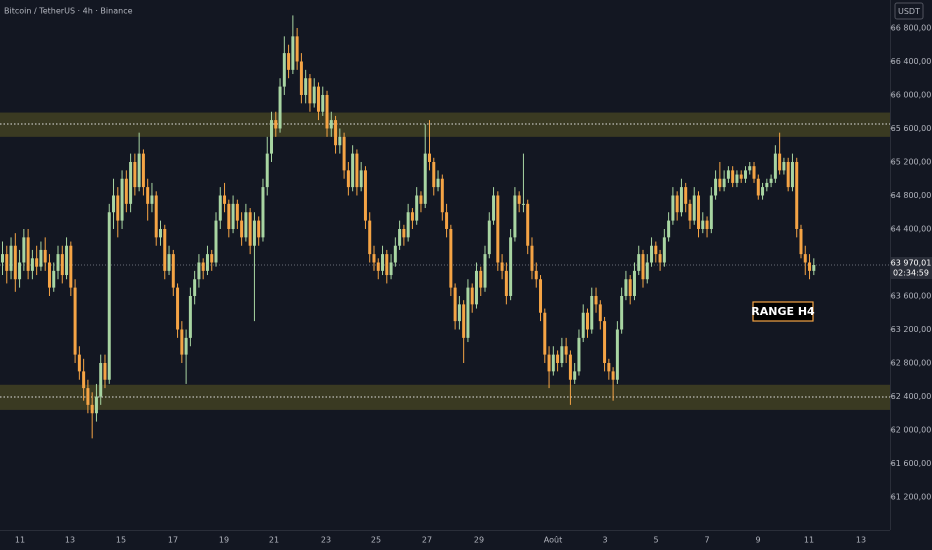 The width and height of the screenshot is (932, 550). Describe the element at coordinates (911, 228) in the screenshot. I see `y-tick-label: 64 400,00` at that location.